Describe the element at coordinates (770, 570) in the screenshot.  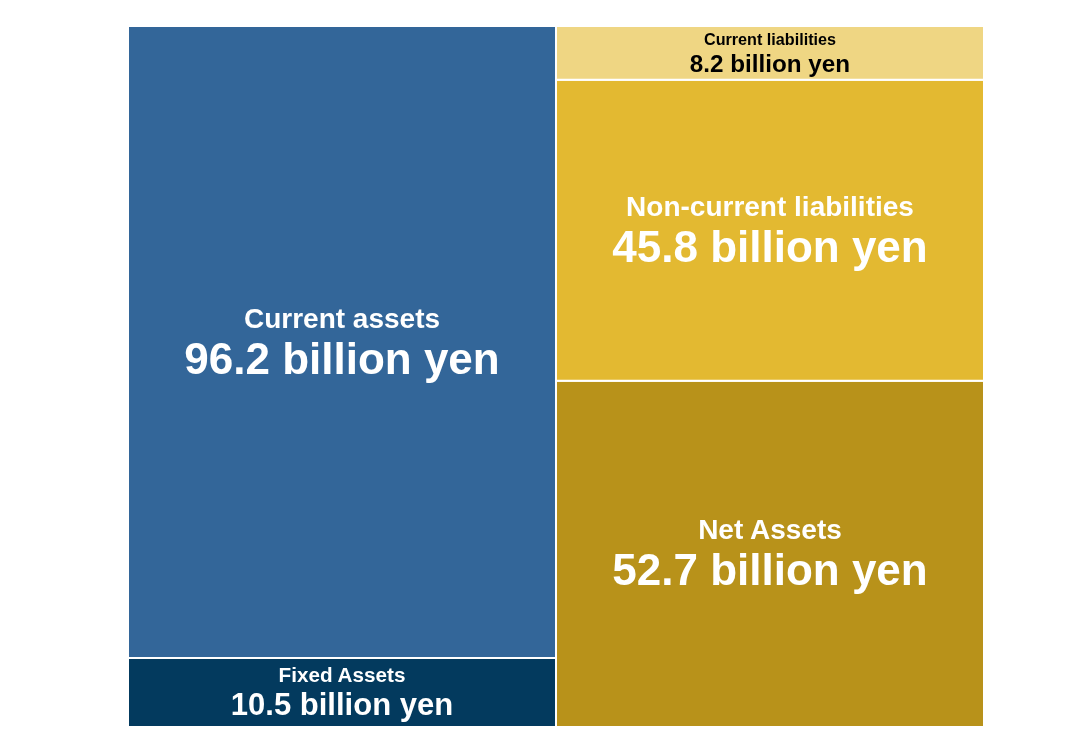
I see `data-label: 52.7 billion yen` at that location.